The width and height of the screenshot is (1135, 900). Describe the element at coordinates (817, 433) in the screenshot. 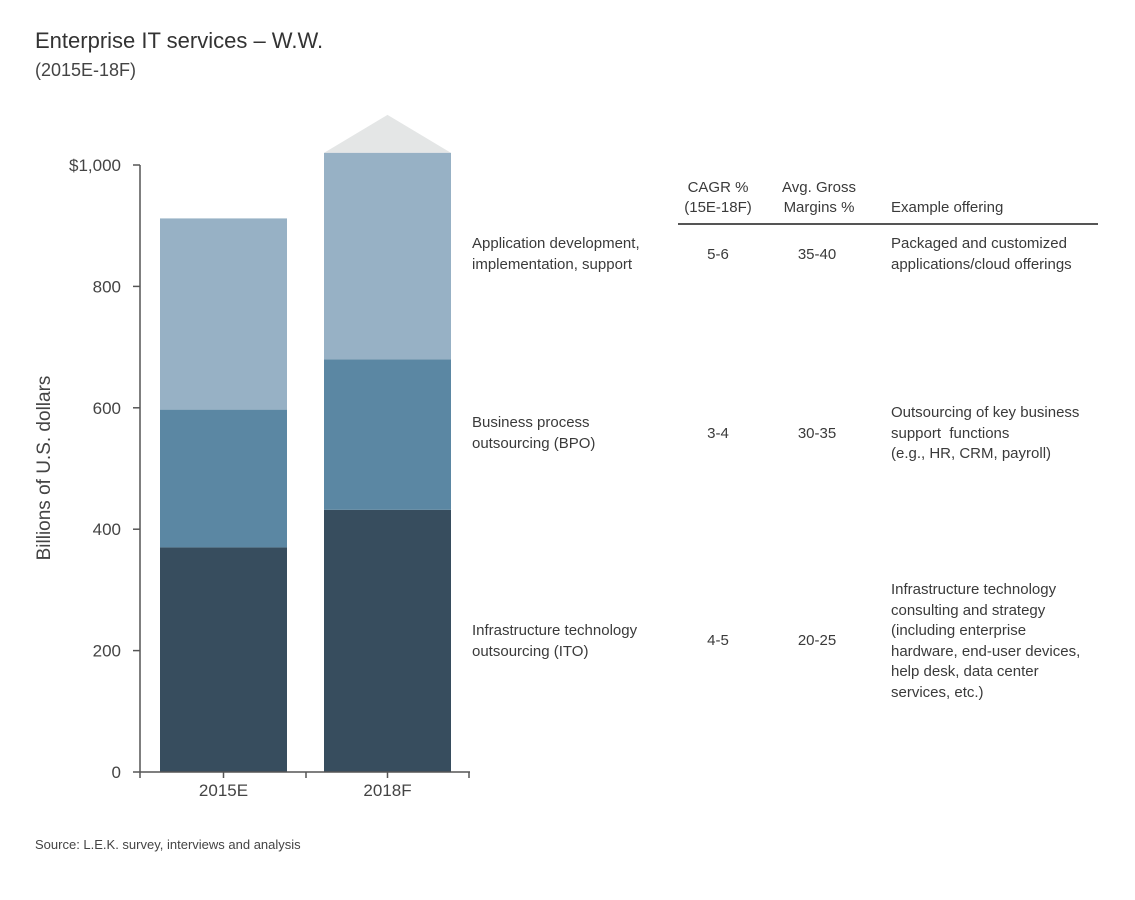

I see `row-bpo-margin: 30-35` at that location.